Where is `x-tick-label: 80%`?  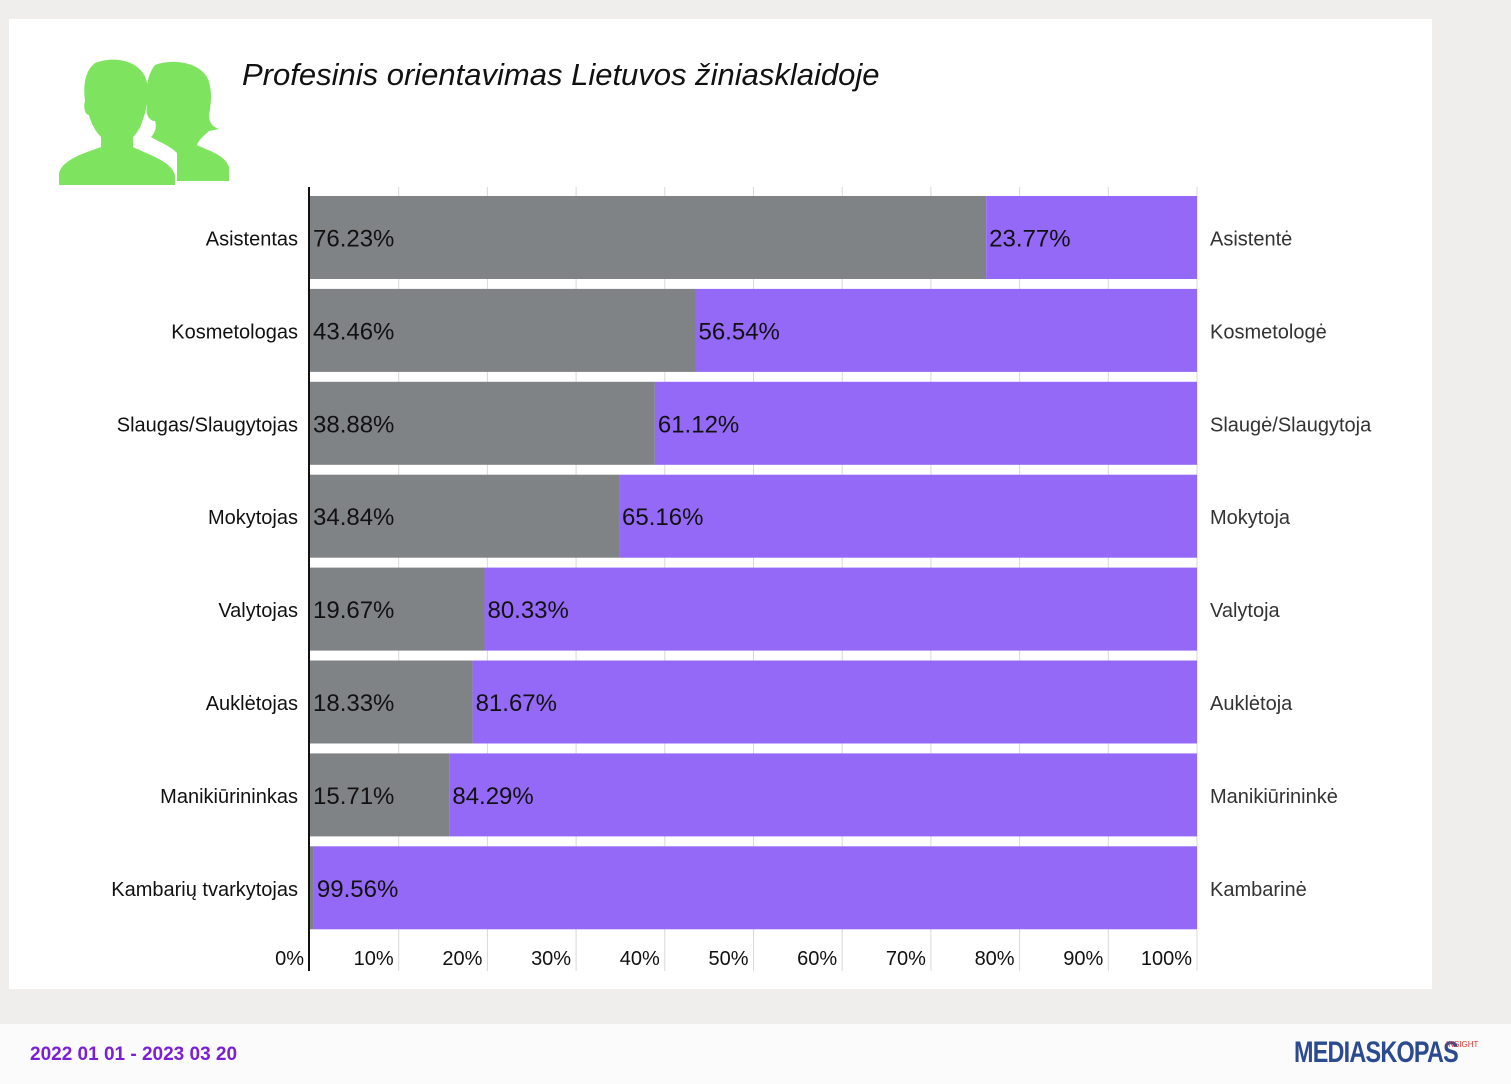 x-tick-label: 80% is located at coordinates (995, 959).